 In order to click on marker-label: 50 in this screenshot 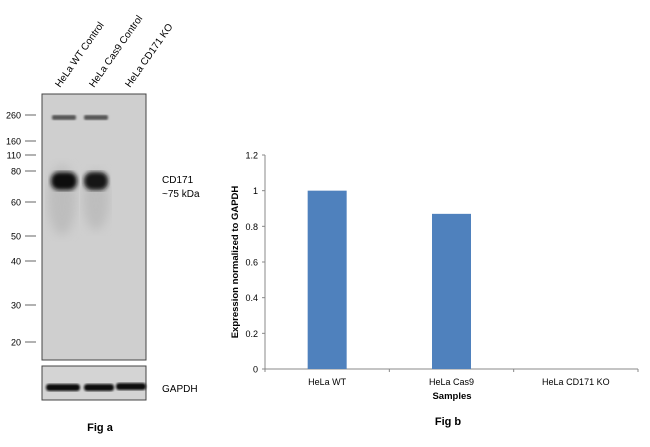, I will do `click(16, 237)`.